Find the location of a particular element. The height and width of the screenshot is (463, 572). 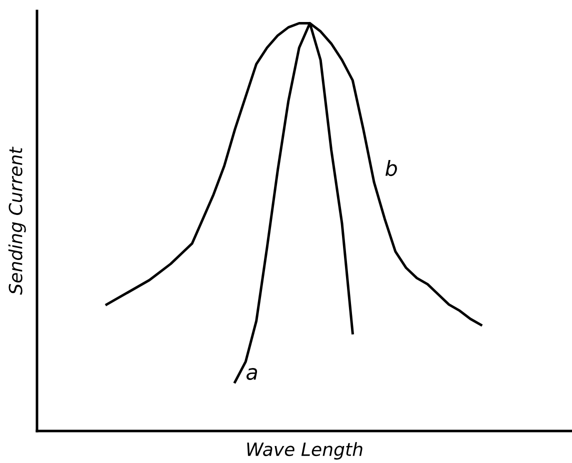

y-axis-title: Sending Current is located at coordinates (17, 220).